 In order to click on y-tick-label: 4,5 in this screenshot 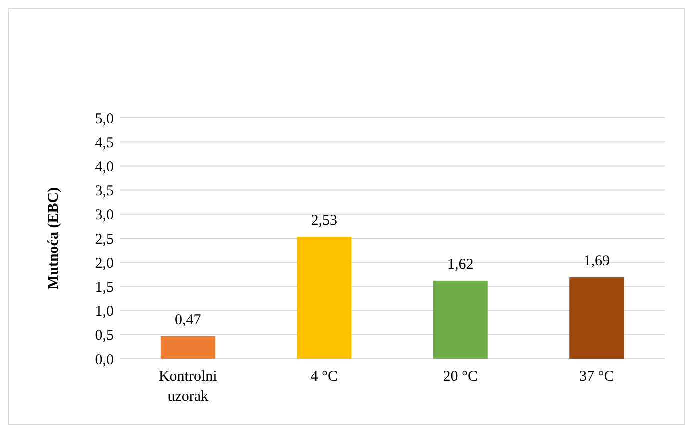, I will do `click(104, 143)`.